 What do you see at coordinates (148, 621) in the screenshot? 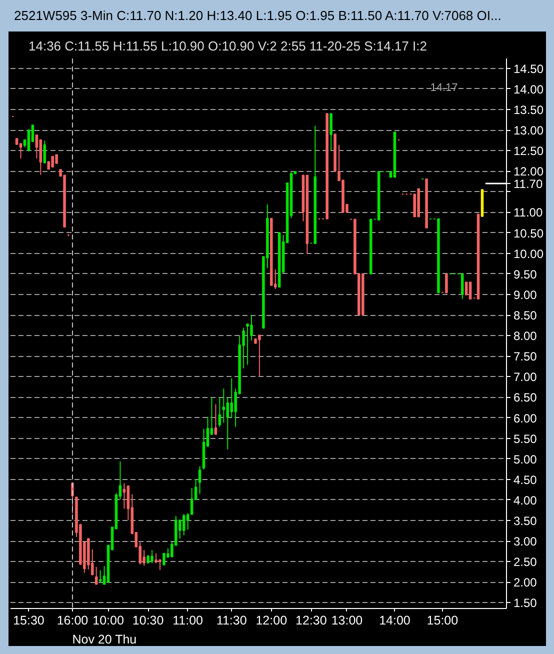
I see `x-tick-label: 10:30` at bounding box center [148, 621].